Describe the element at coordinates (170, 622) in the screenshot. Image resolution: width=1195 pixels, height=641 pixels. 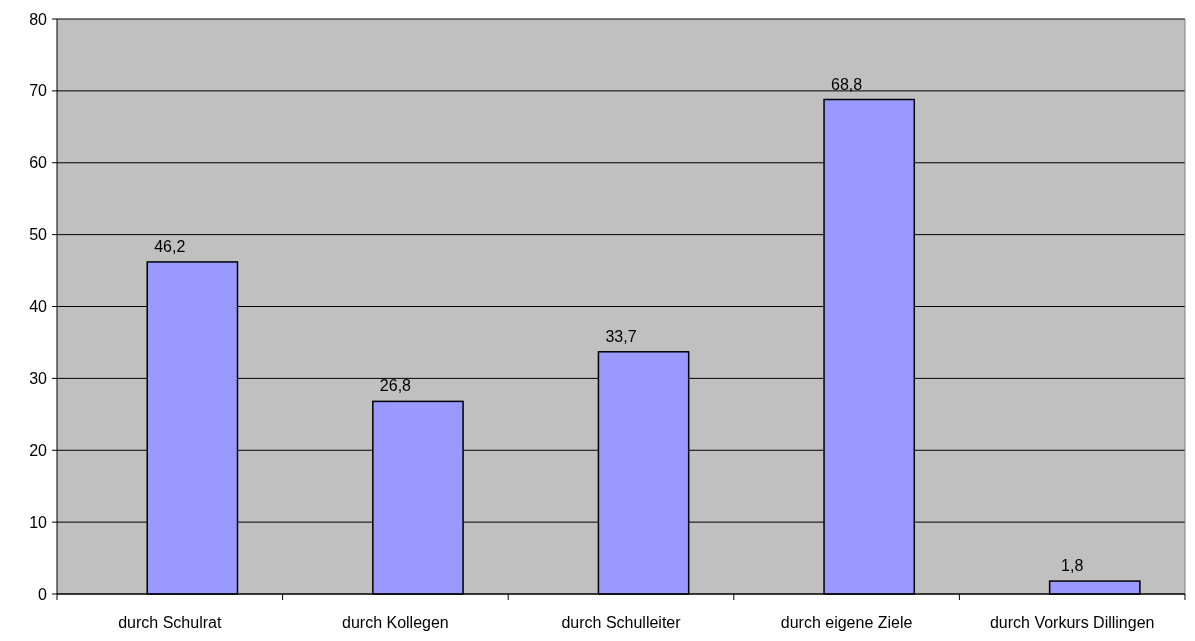
I see `x-tick-label: durch Schulrat` at that location.